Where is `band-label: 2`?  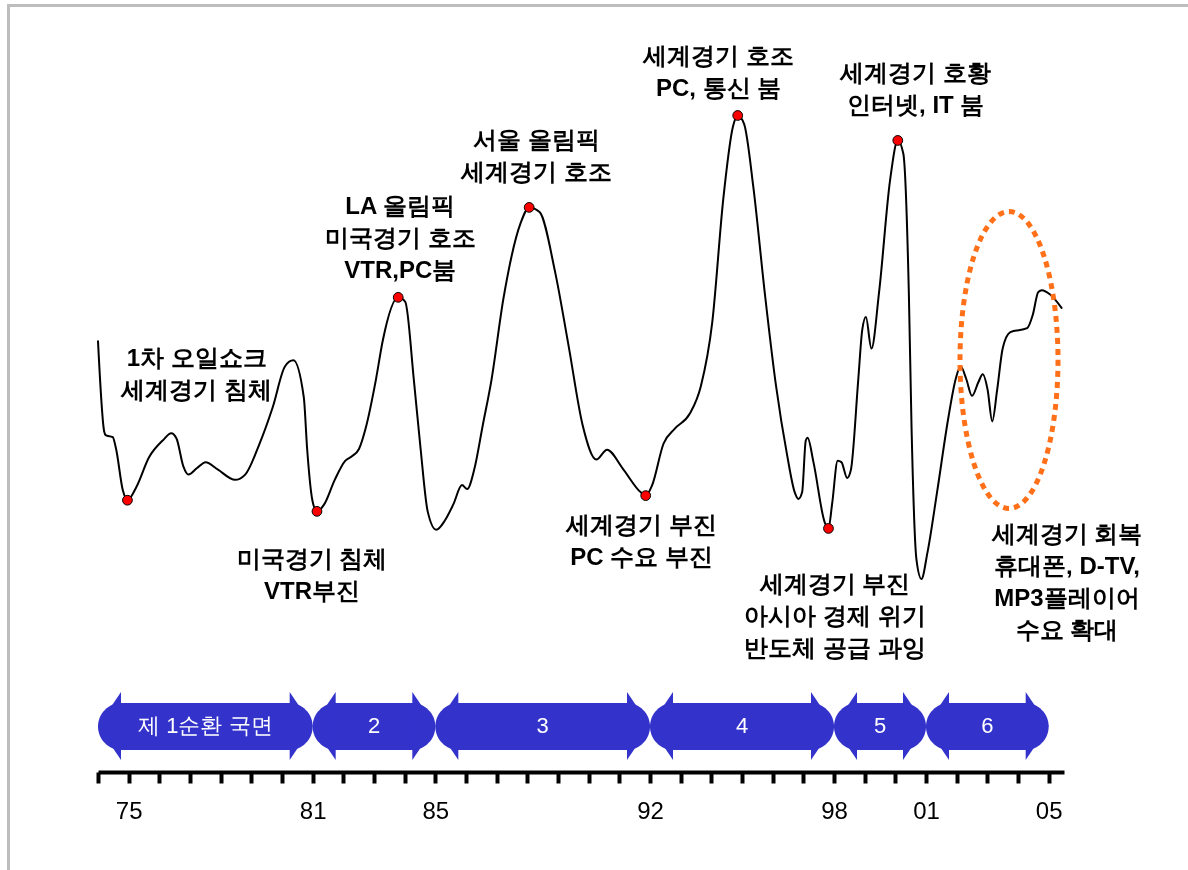
band-label: 2 is located at coordinates (374, 725).